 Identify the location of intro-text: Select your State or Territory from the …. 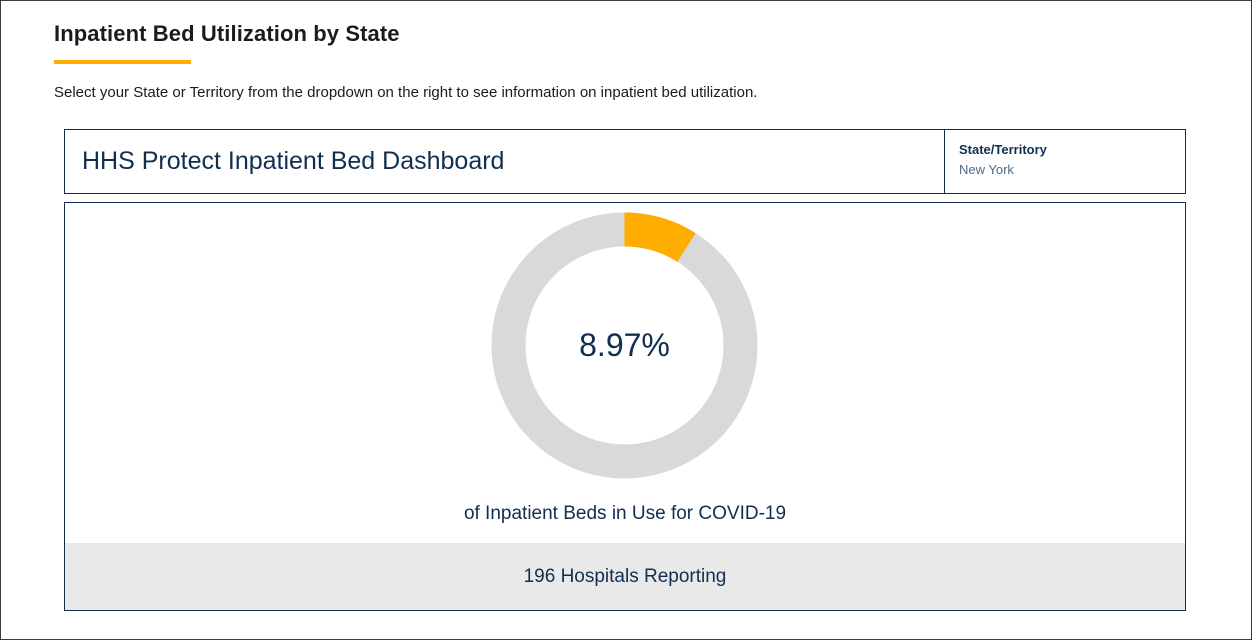
(406, 92).